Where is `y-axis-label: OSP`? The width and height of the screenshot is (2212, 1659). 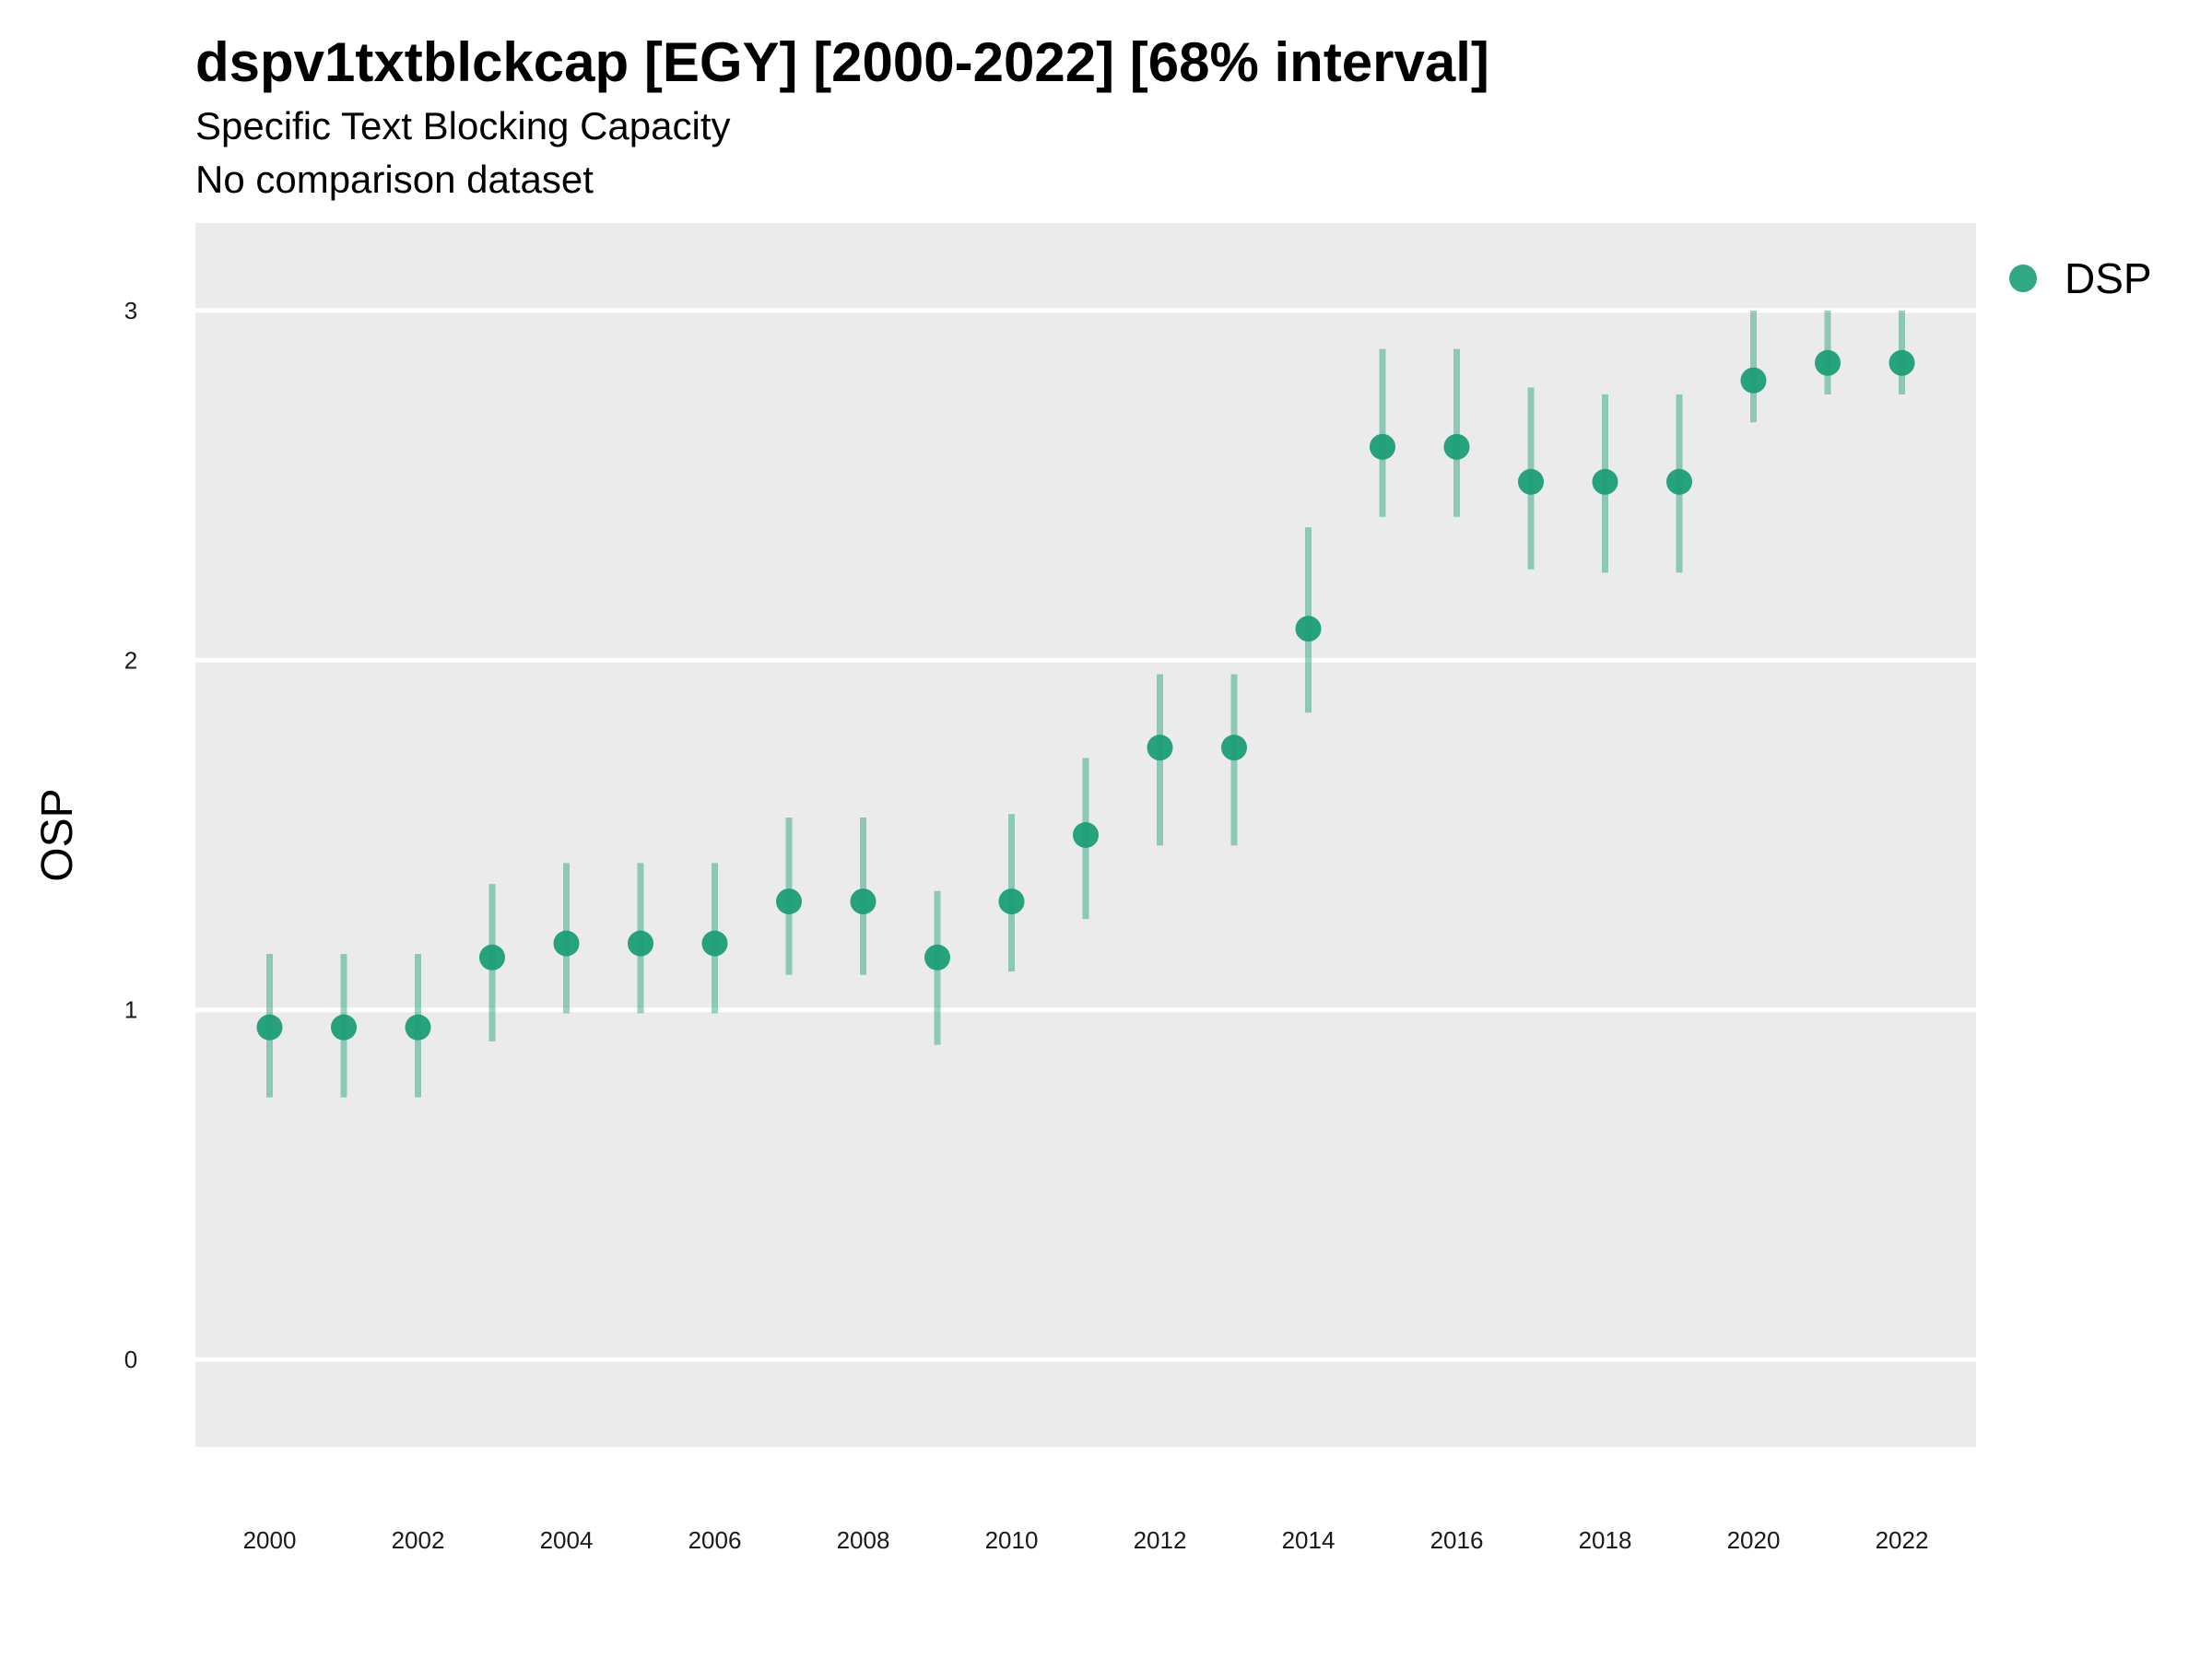 y-axis-label: OSP is located at coordinates (57, 834).